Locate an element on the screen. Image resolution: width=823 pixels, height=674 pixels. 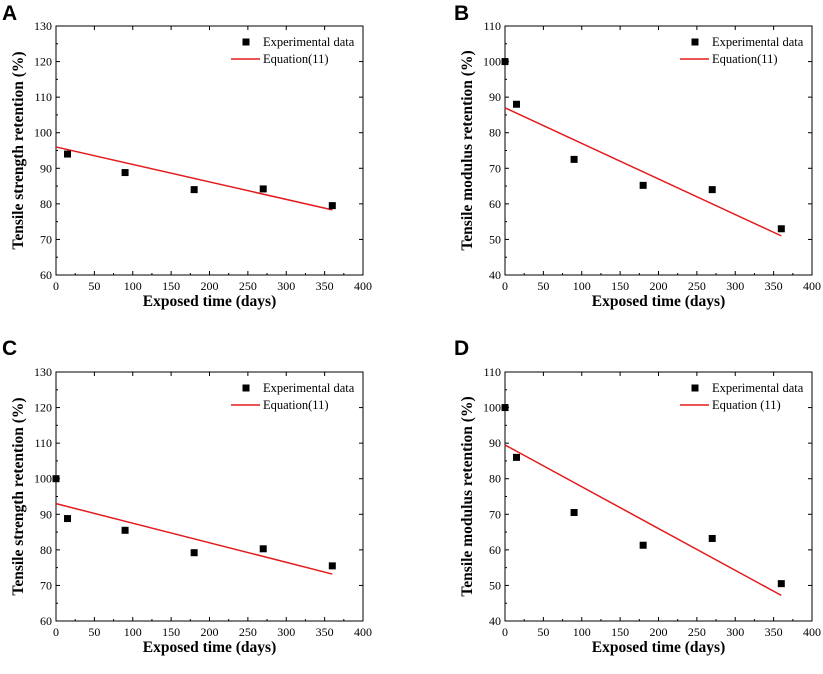
panel-label: B is located at coordinates (461, 13).